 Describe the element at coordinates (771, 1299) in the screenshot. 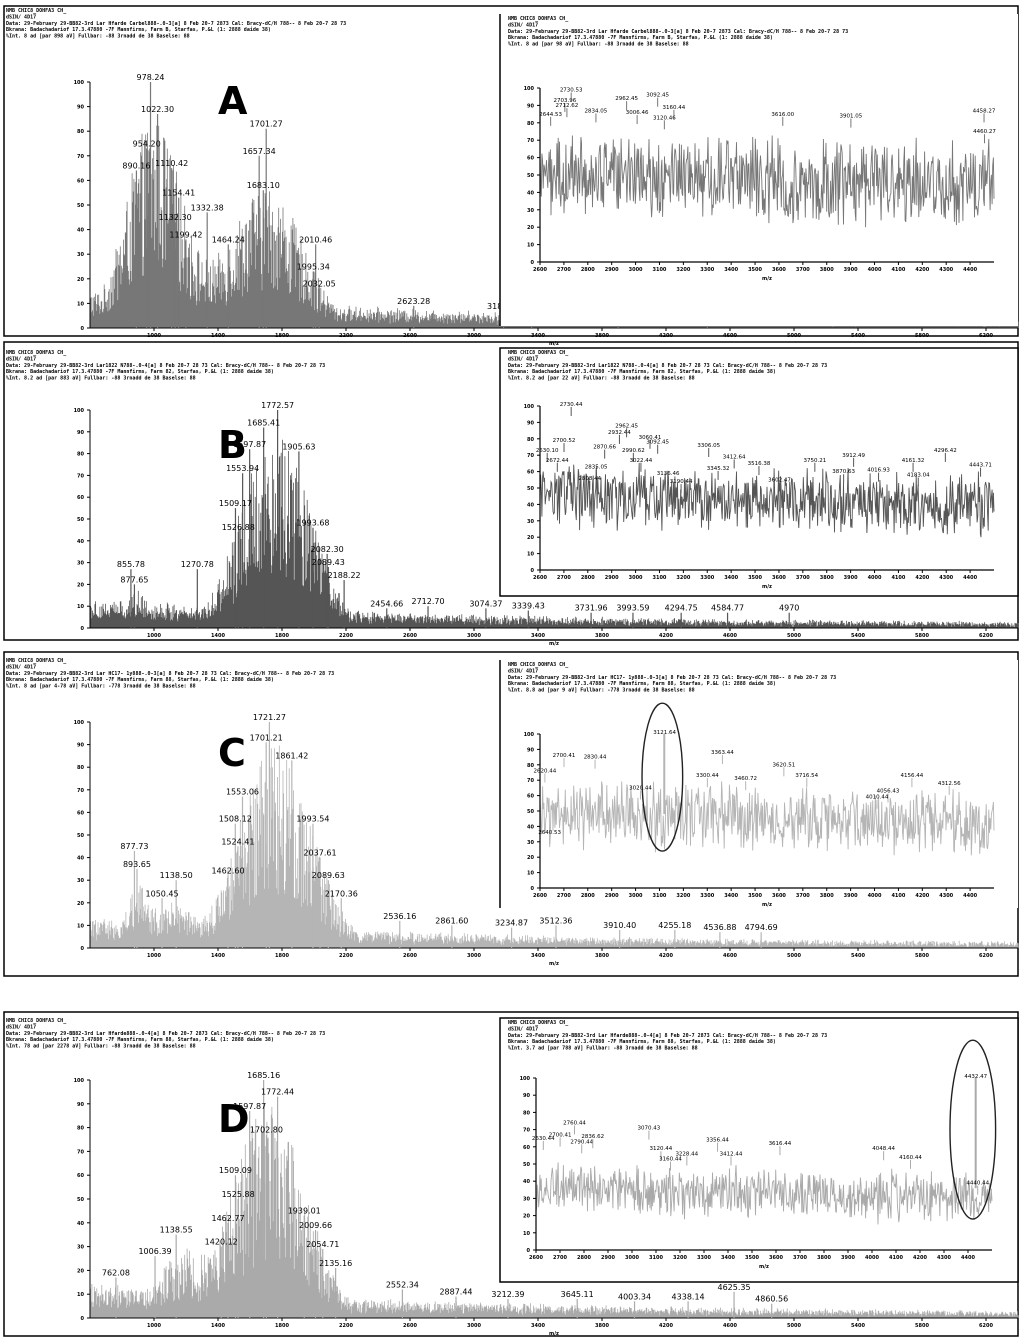

I see `peak-label: 4860.56` at that location.